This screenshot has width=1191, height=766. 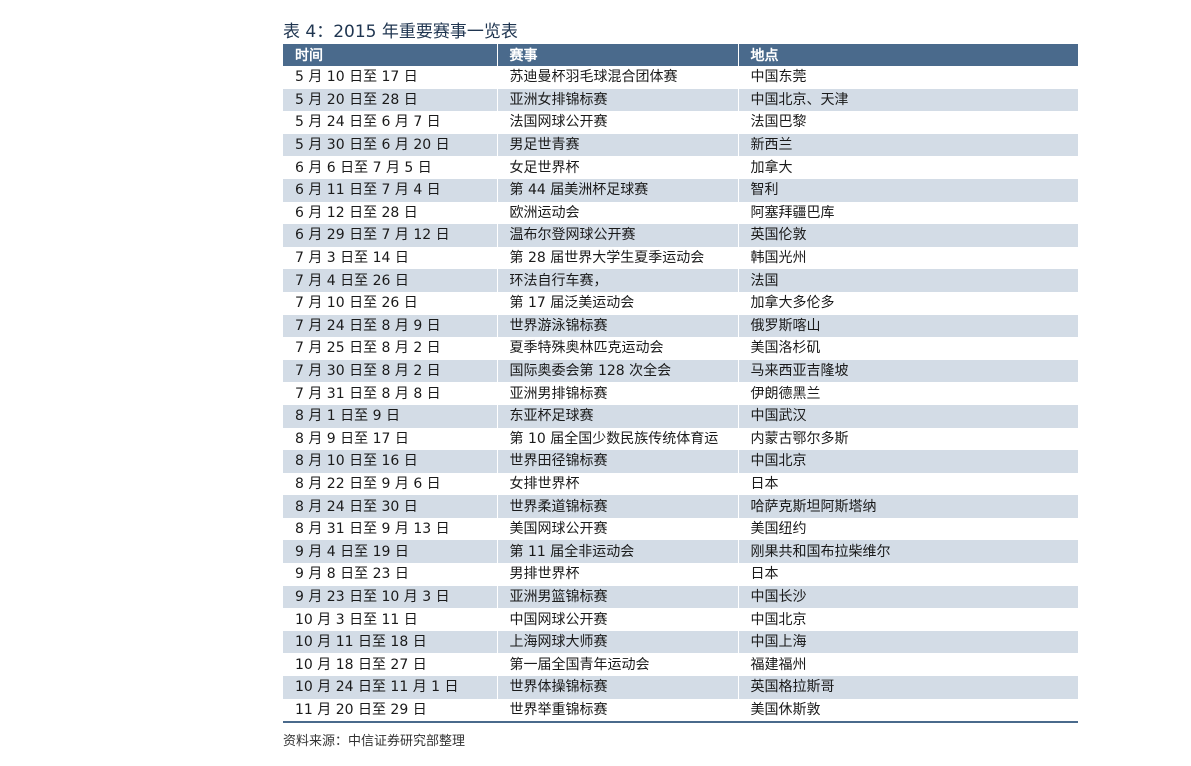 What do you see at coordinates (368, 122) in the screenshot?
I see `table-cell: 5 月 24 日至 6 月 7 日` at bounding box center [368, 122].